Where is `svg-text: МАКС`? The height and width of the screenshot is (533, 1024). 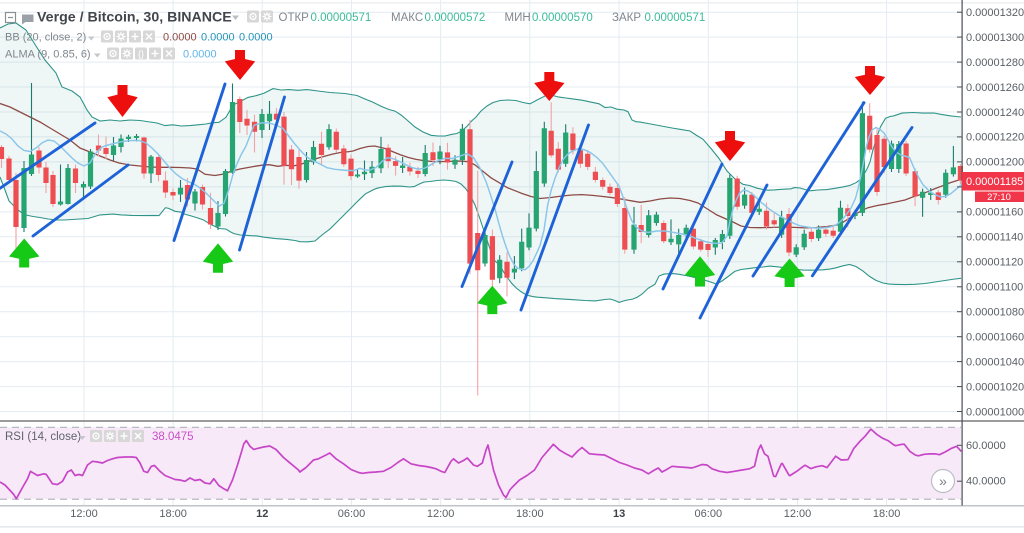 svg-text: МАКС is located at coordinates (407, 18).